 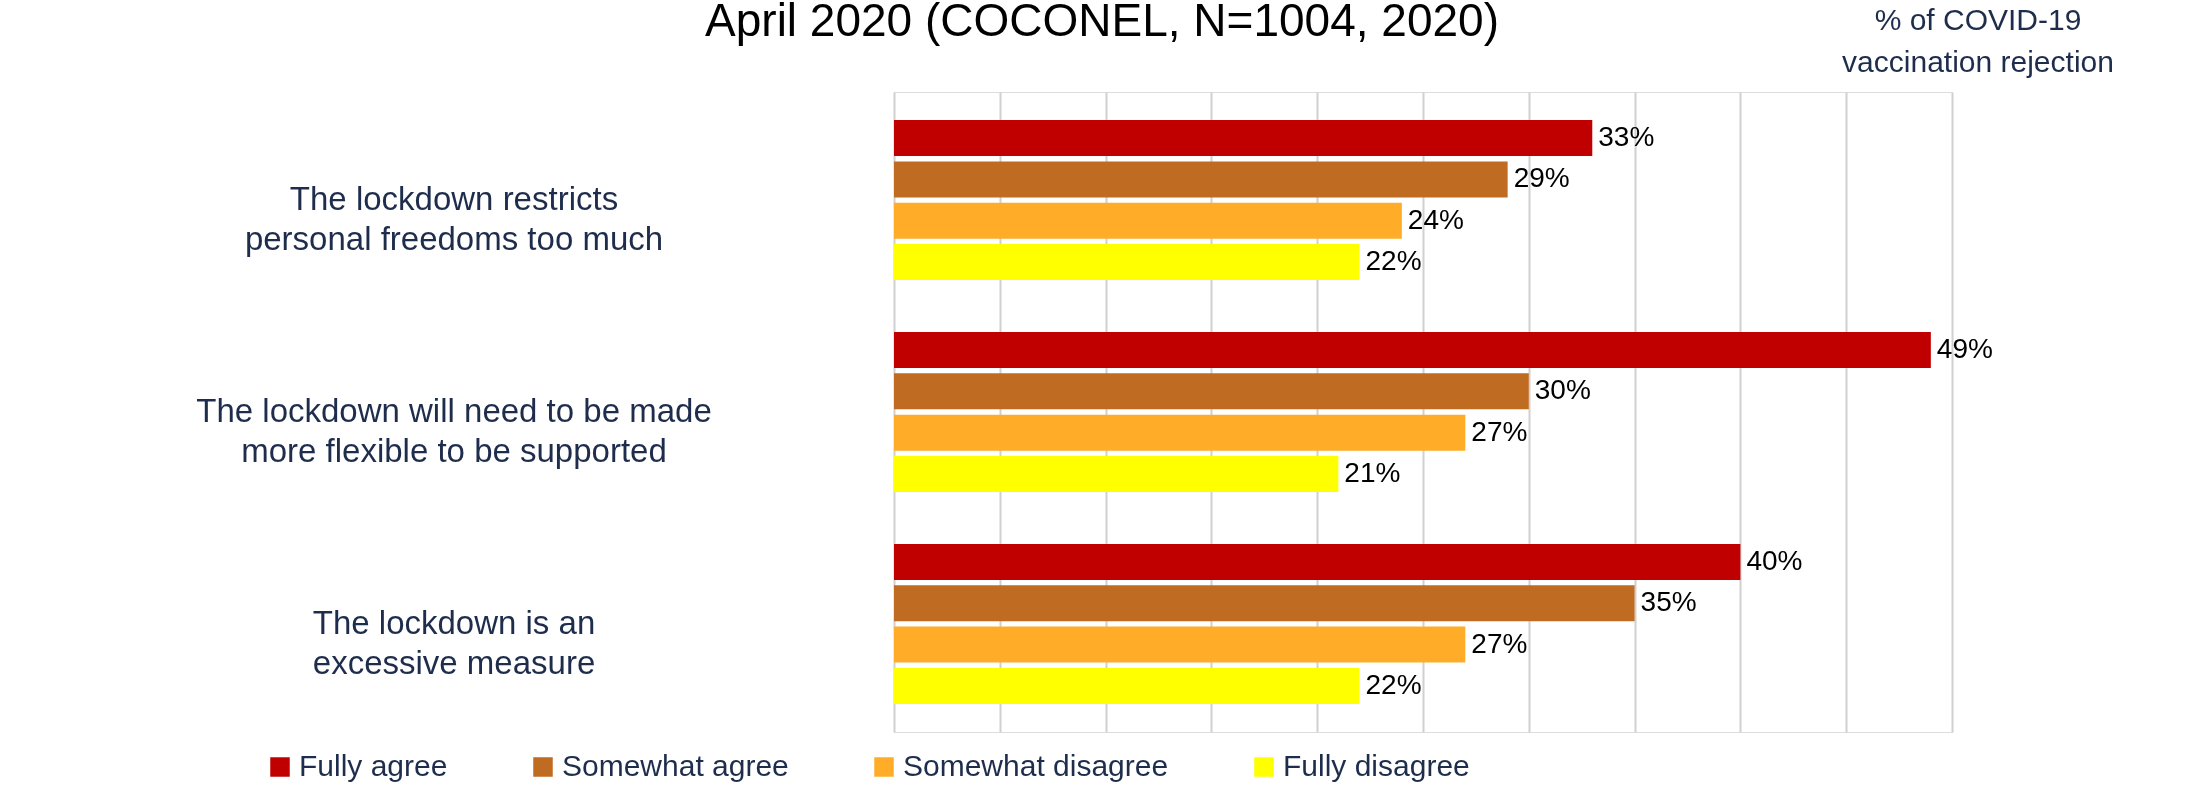 I want to click on data-label: 21%, so click(x=1372, y=472).